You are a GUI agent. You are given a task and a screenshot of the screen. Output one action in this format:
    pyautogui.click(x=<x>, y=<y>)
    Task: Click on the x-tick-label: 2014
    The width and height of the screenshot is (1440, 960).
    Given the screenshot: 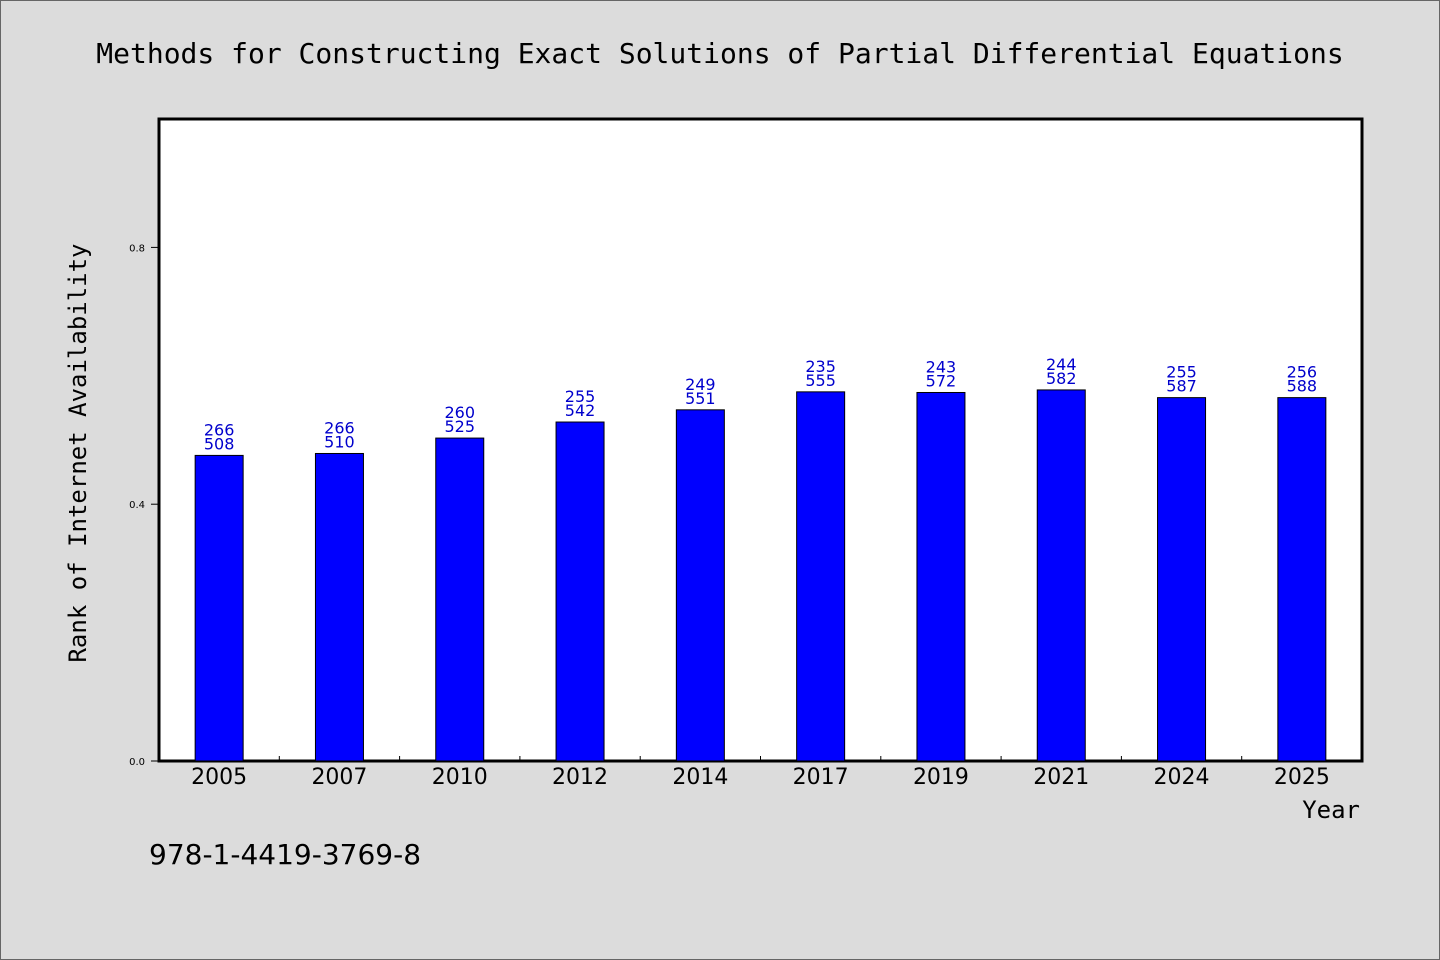 What is the action you would take?
    pyautogui.click(x=700, y=777)
    